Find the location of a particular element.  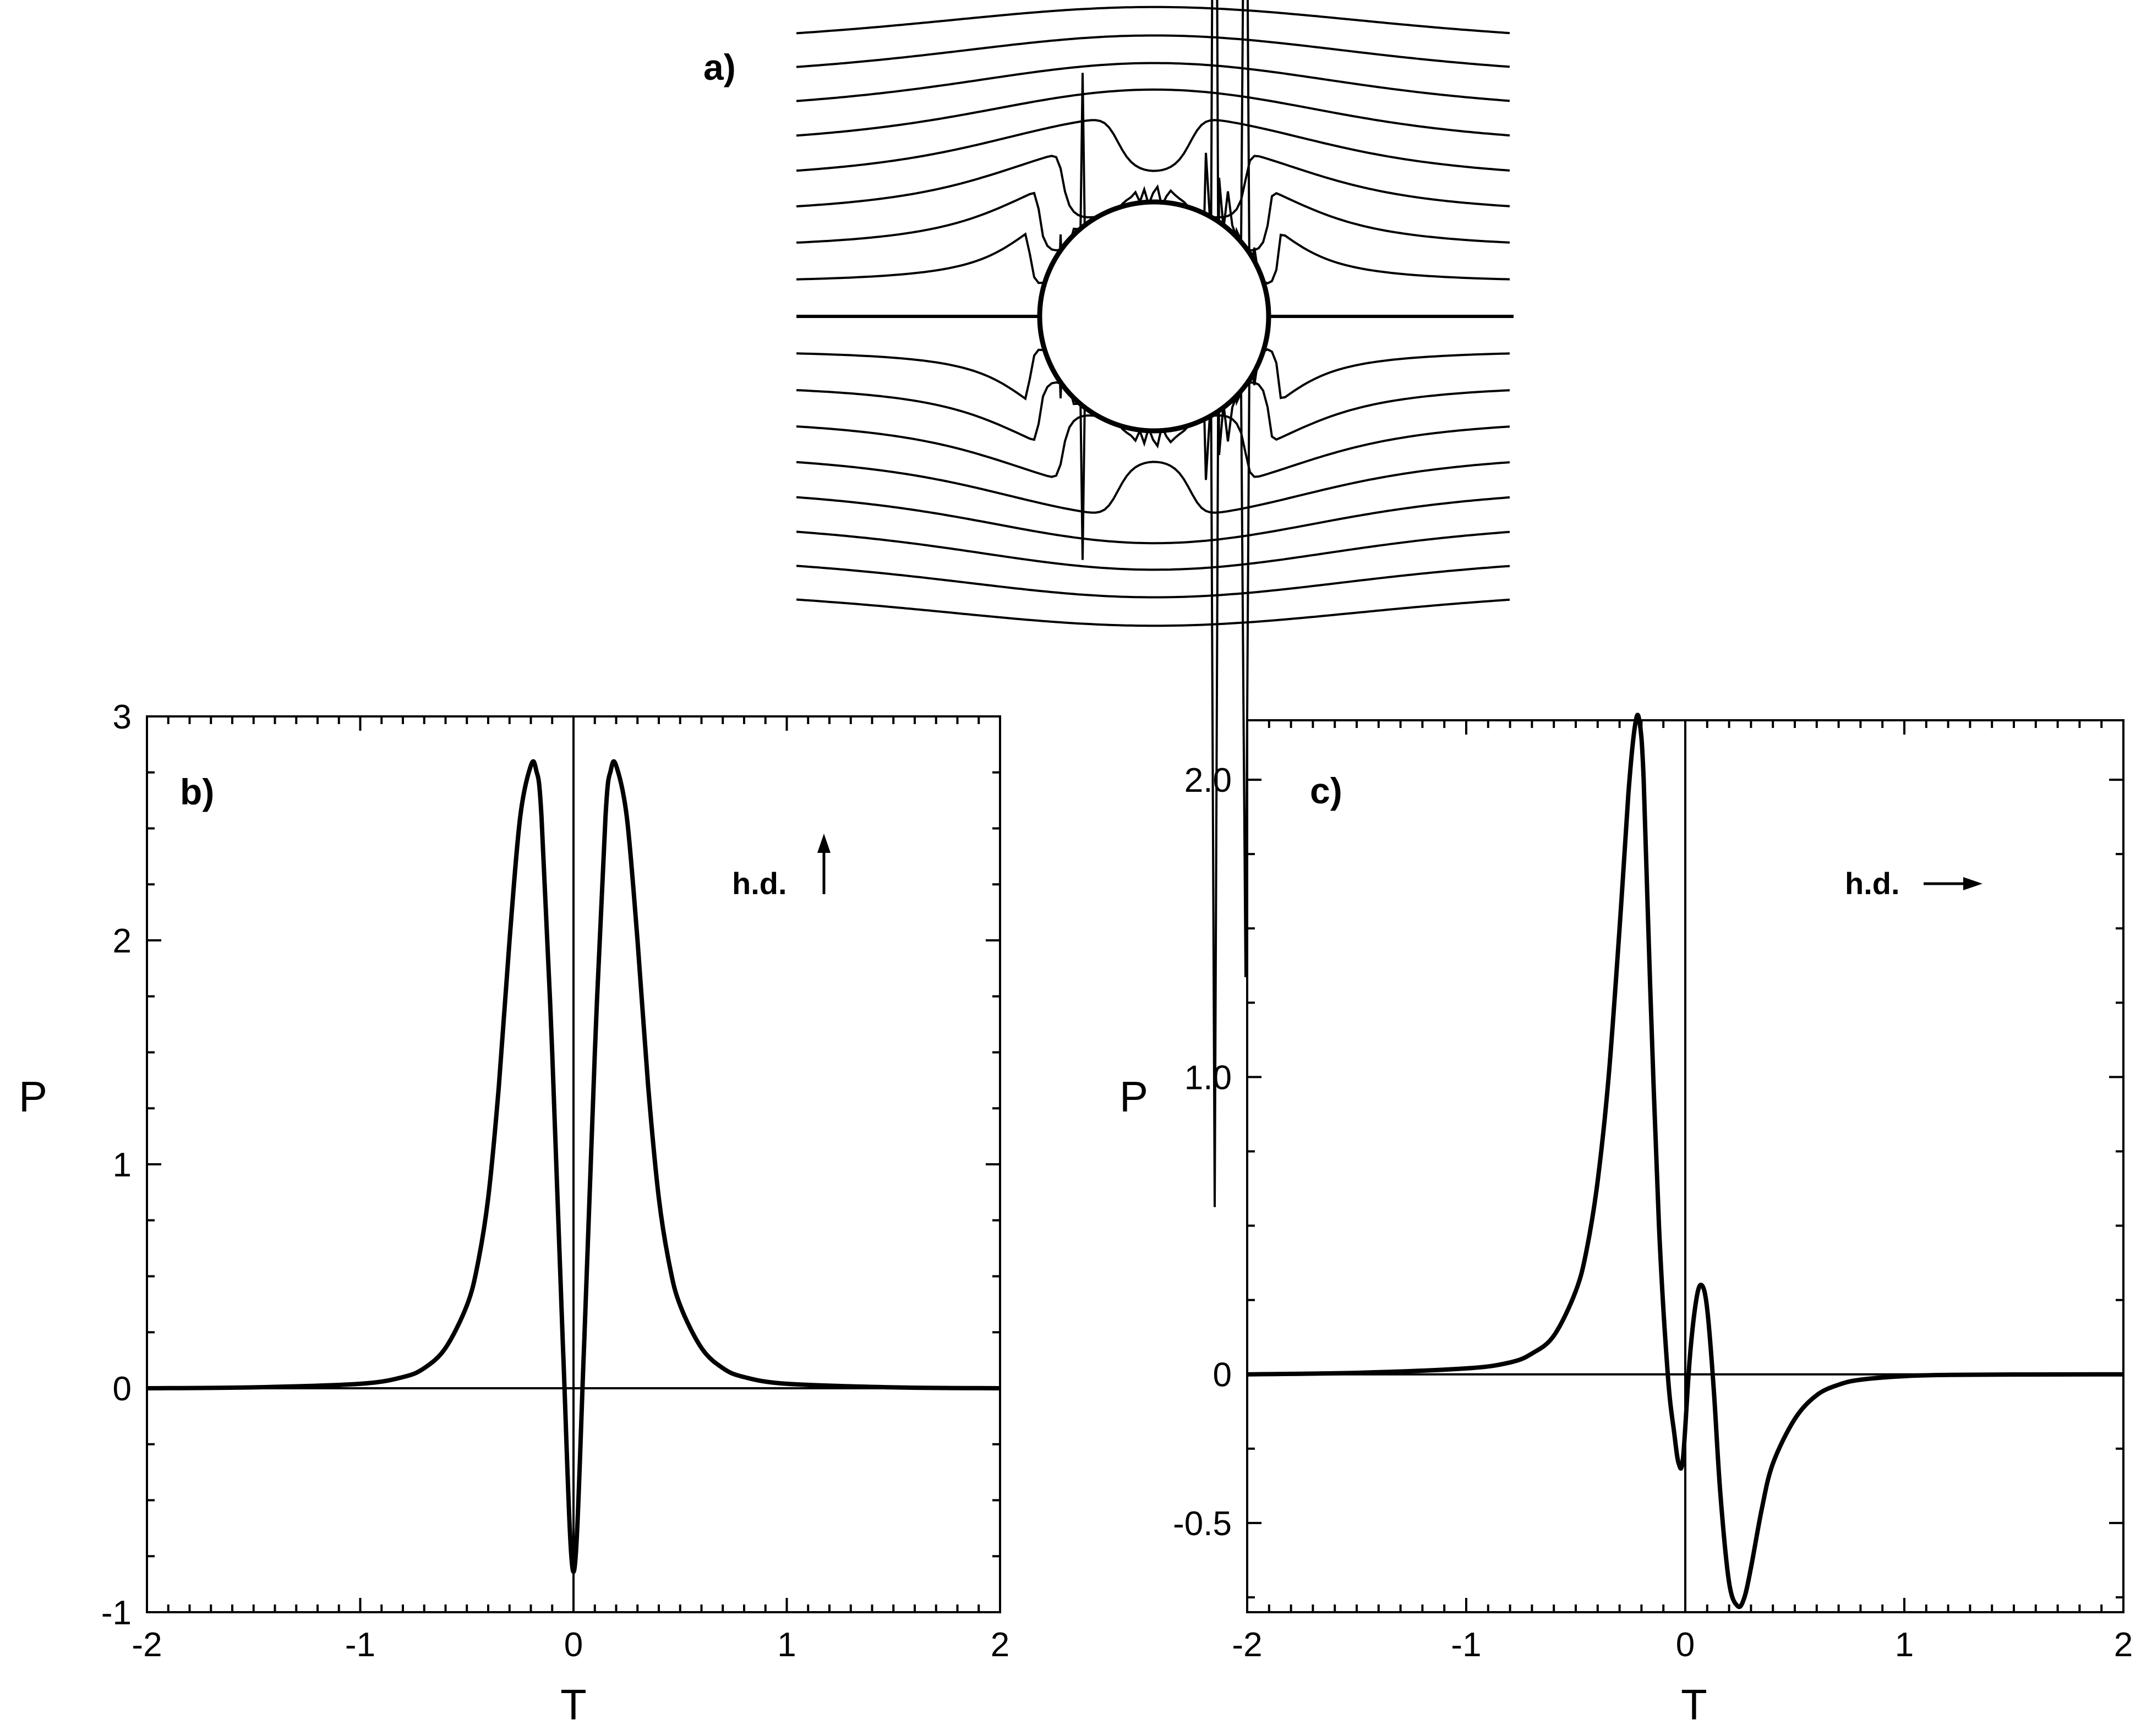

panel-b-arrow-up-icon is located at coordinates (824, 864).